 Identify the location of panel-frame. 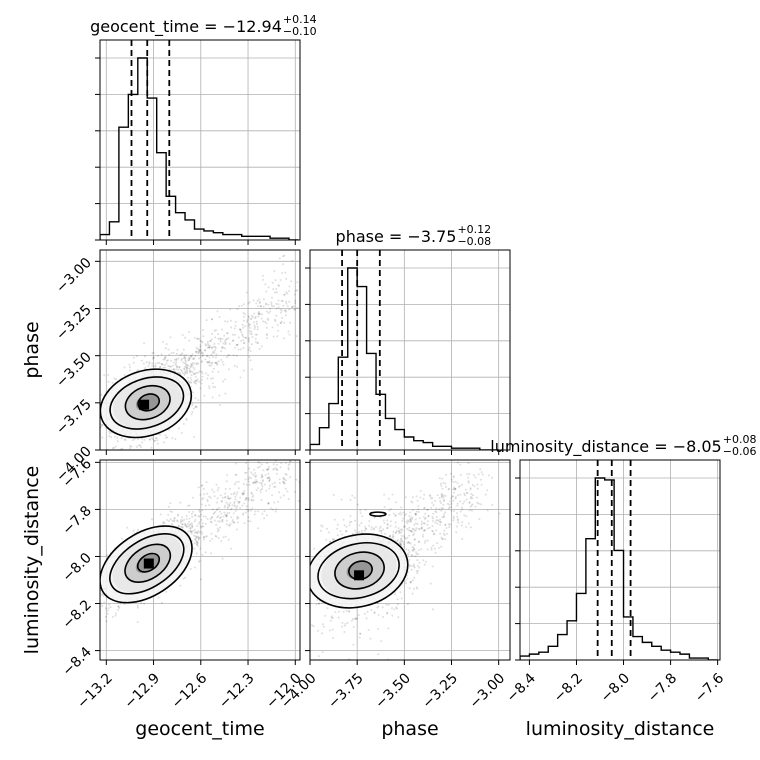
(620, 560).